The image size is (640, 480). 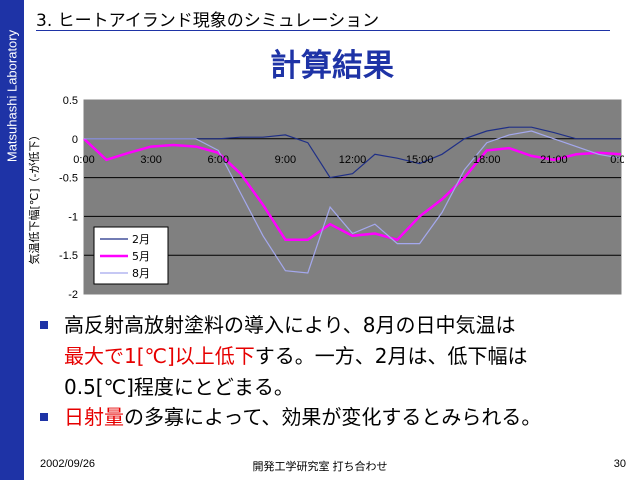 What do you see at coordinates (12, 96) in the screenshot?
I see `sidebar-label: Matsuhashi Laboratory` at bounding box center [12, 96].